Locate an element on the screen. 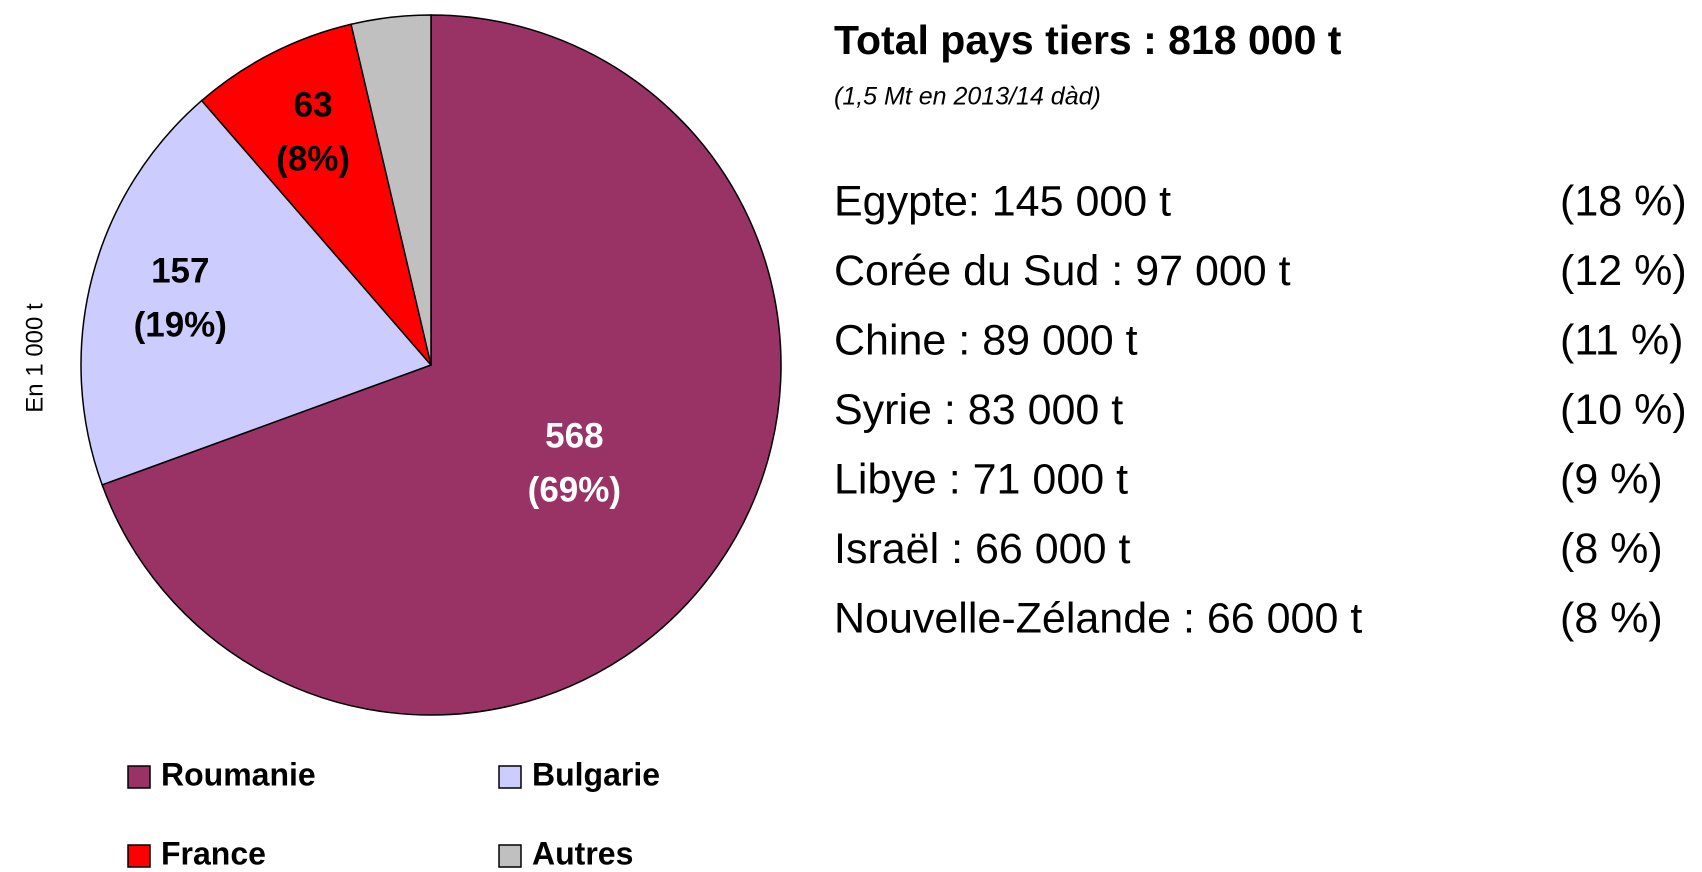  detail-label: Syrie : 83 000 t is located at coordinates (978, 410).